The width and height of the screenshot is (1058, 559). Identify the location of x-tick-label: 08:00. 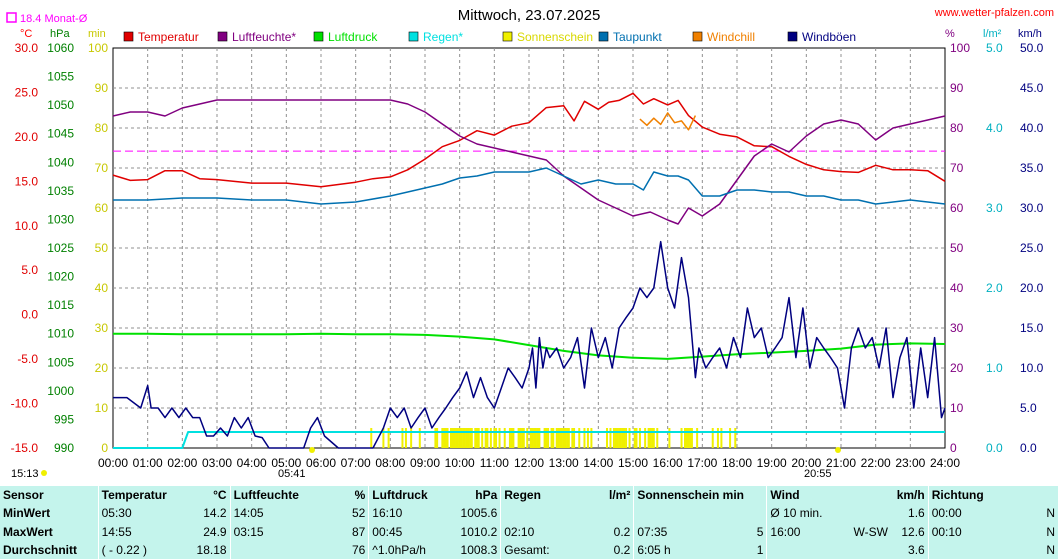
(390, 463).